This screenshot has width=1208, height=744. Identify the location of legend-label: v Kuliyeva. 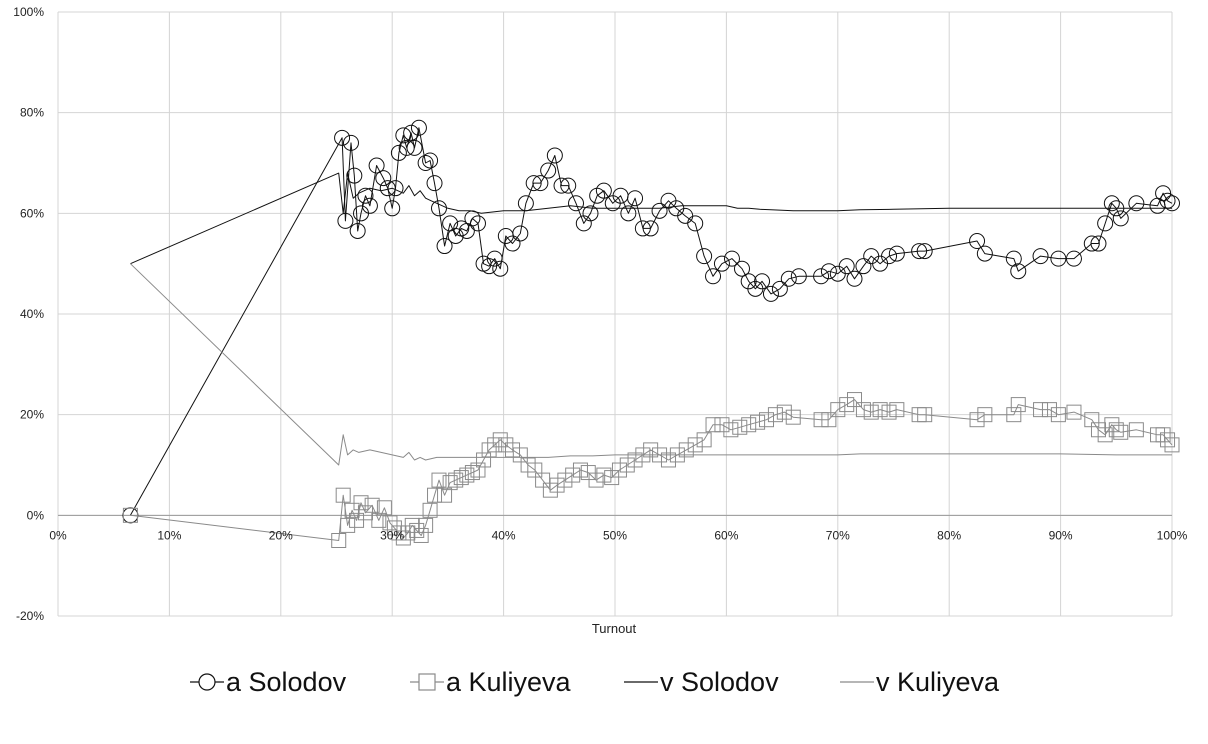
(938, 682).